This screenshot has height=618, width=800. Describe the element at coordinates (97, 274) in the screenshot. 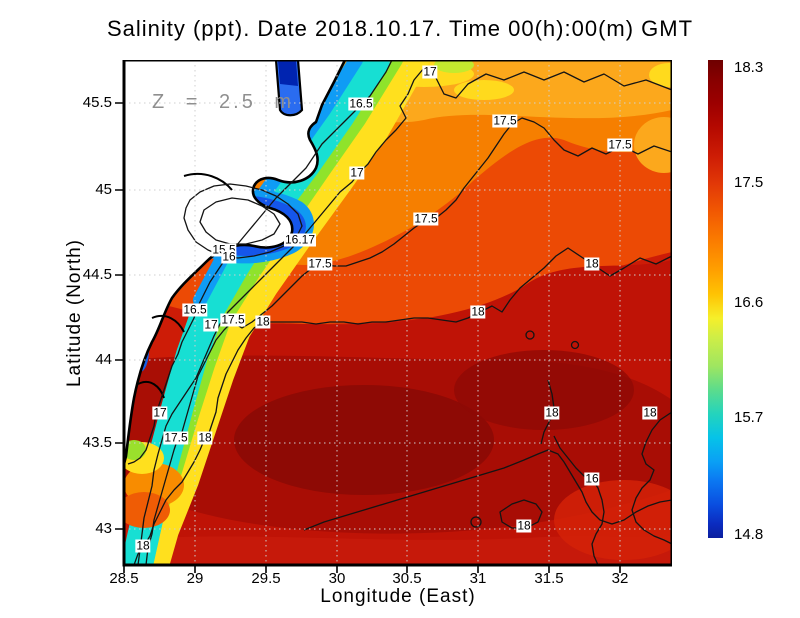

I see `y-tick-label: 44.5` at that location.